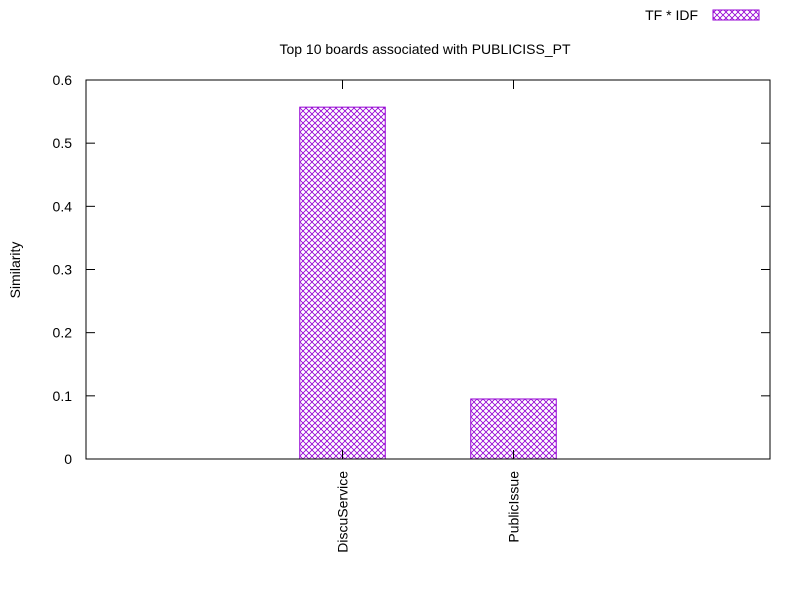 This screenshot has height=600, width=800. Describe the element at coordinates (63, 143) in the screenshot. I see `y-tick-label: 0.5` at that location.